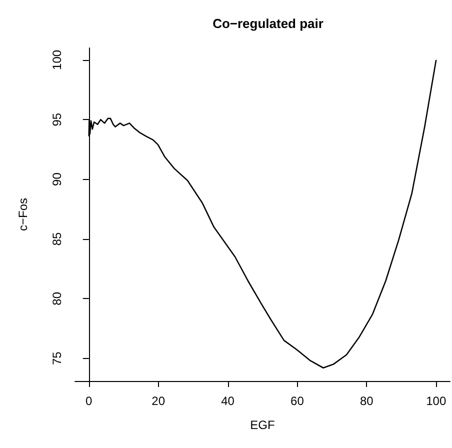  What do you see at coordinates (159, 401) in the screenshot?
I see `x-tick-label: 20` at bounding box center [159, 401].